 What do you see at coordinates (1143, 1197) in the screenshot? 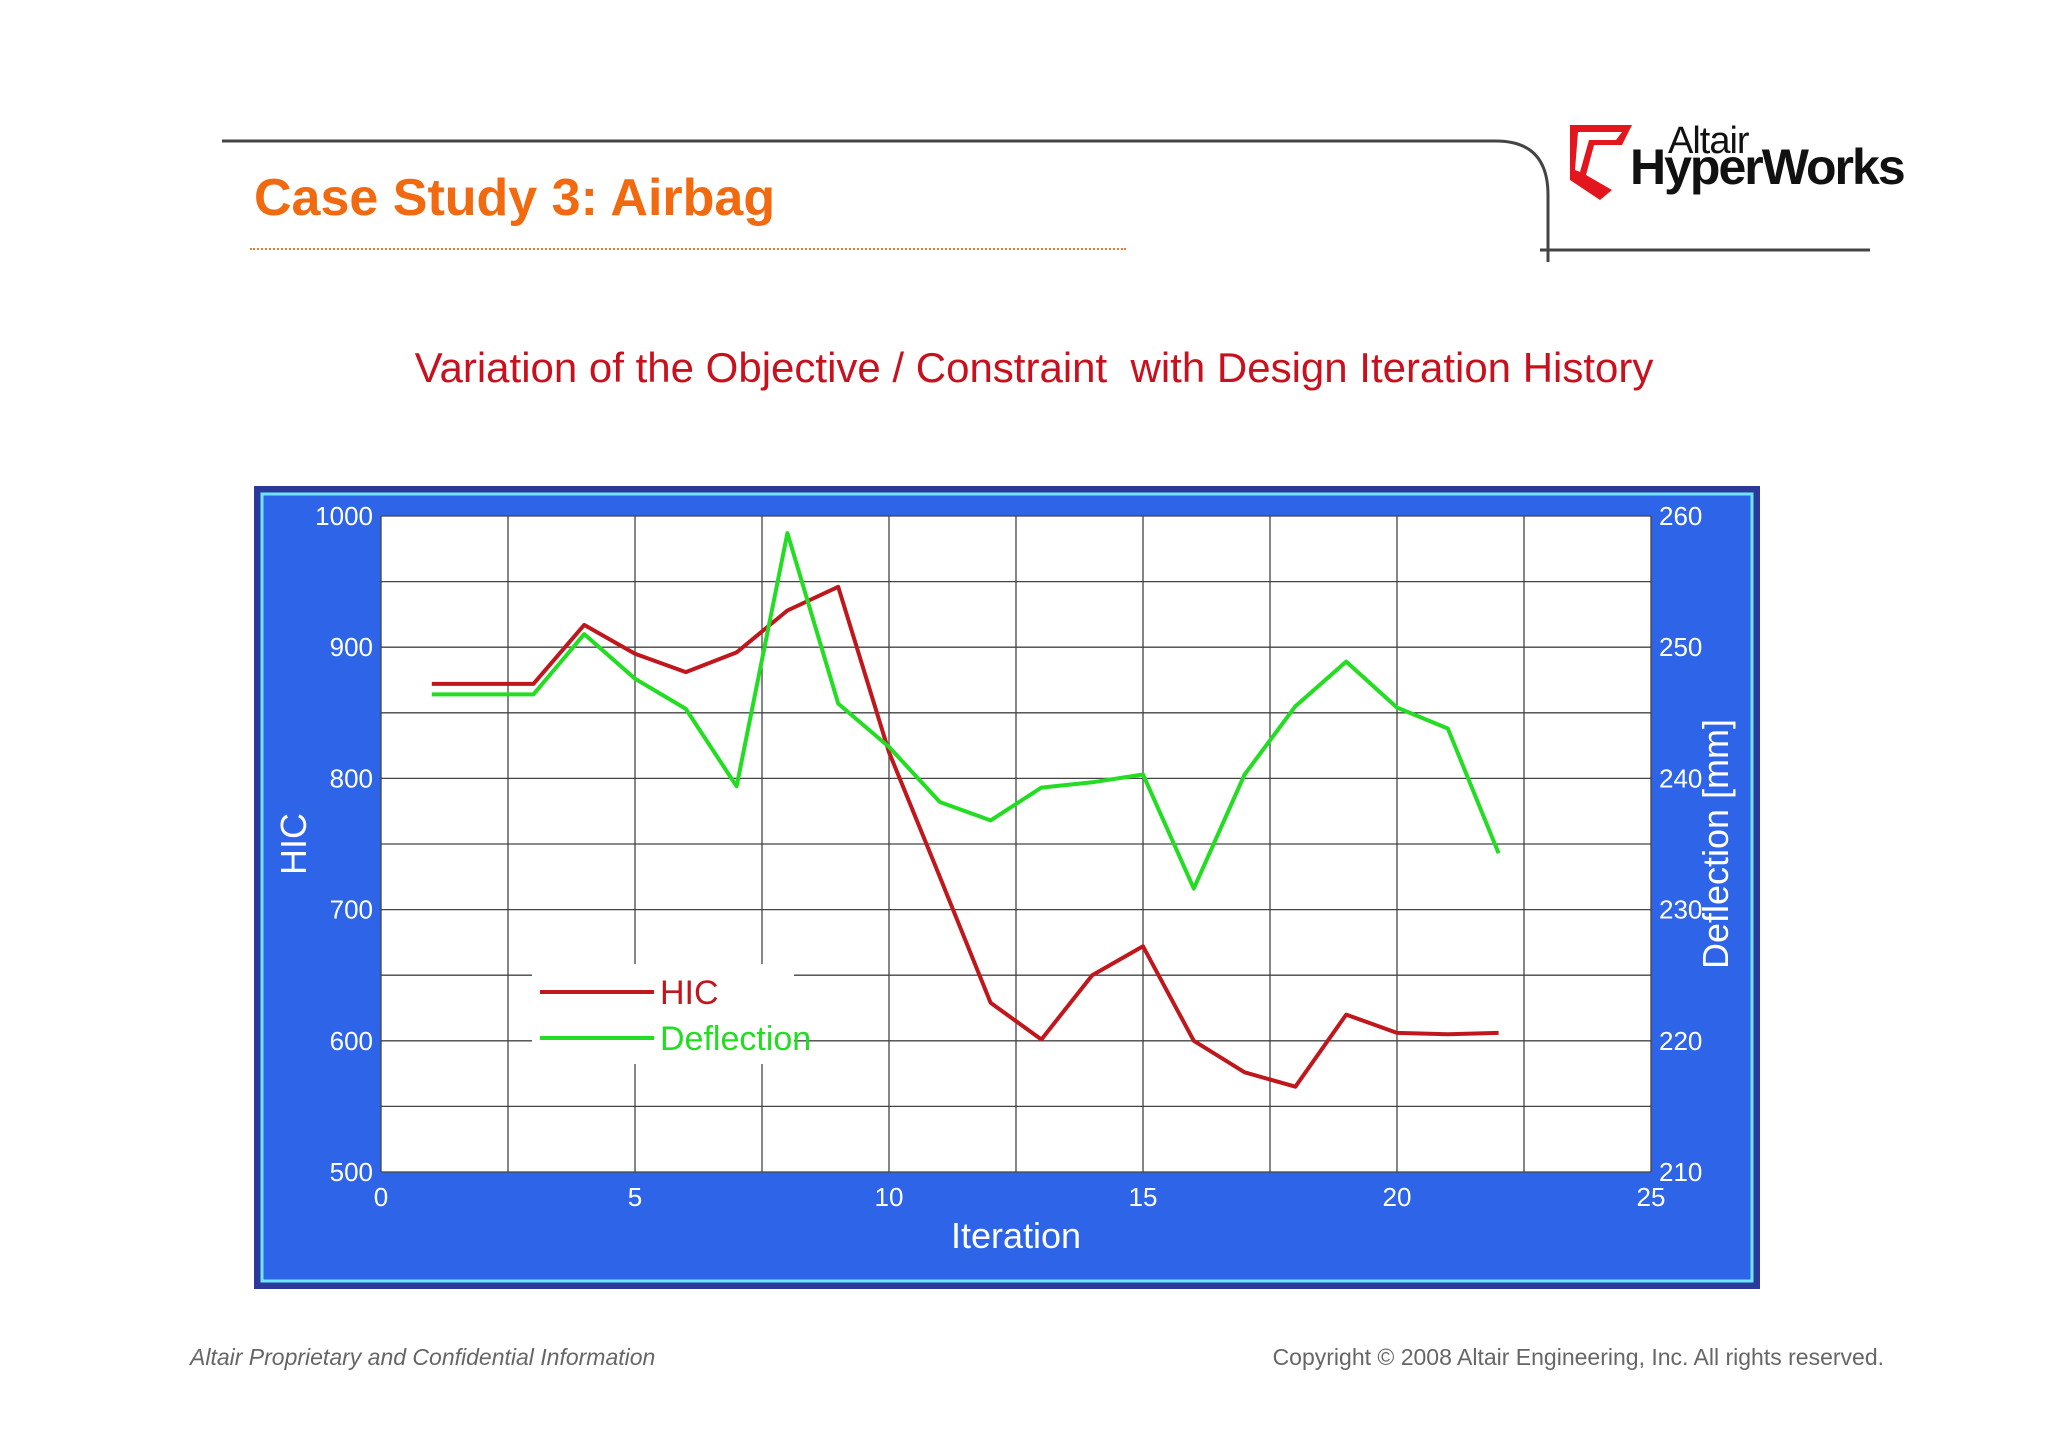
I see `x-tick-label: 15` at bounding box center [1143, 1197].